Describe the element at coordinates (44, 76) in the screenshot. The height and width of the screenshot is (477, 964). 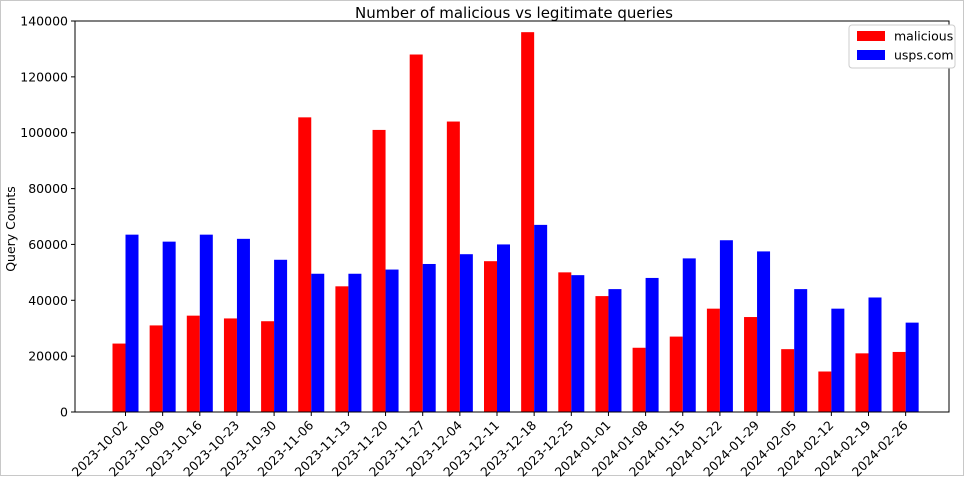
I see `y-tick-label: 120000` at that location.